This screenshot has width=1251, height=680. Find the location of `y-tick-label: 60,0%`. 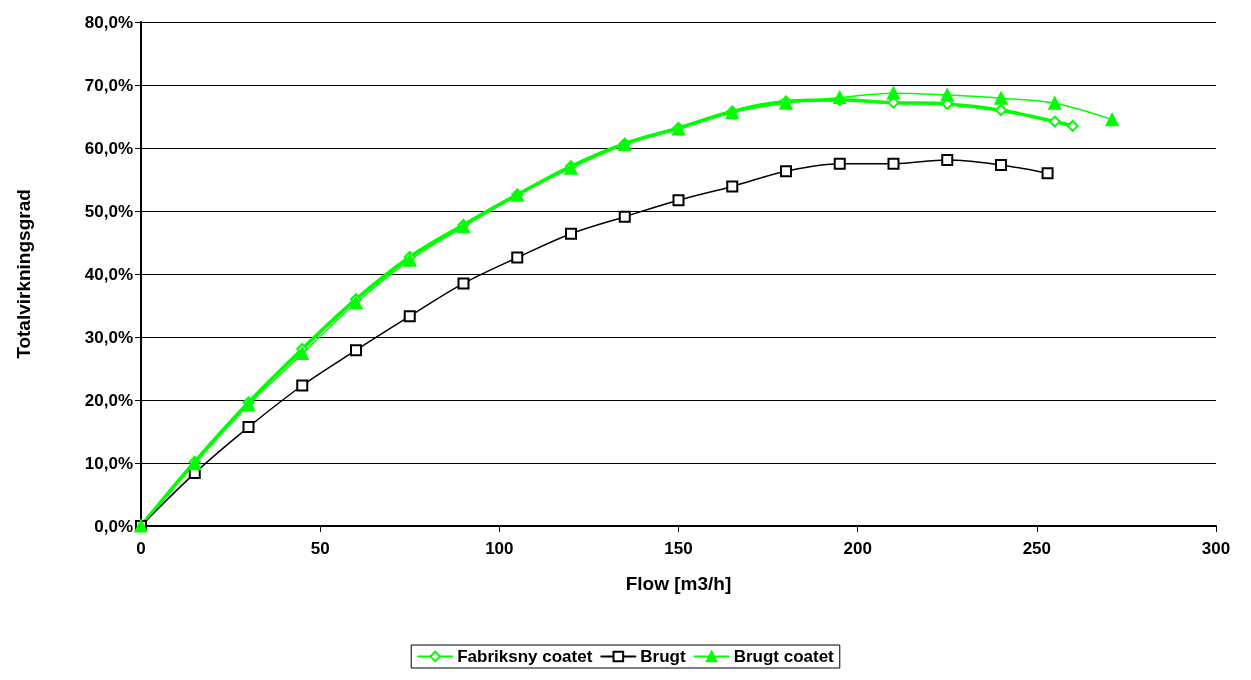

y-tick-label: 60,0% is located at coordinates (108, 148).